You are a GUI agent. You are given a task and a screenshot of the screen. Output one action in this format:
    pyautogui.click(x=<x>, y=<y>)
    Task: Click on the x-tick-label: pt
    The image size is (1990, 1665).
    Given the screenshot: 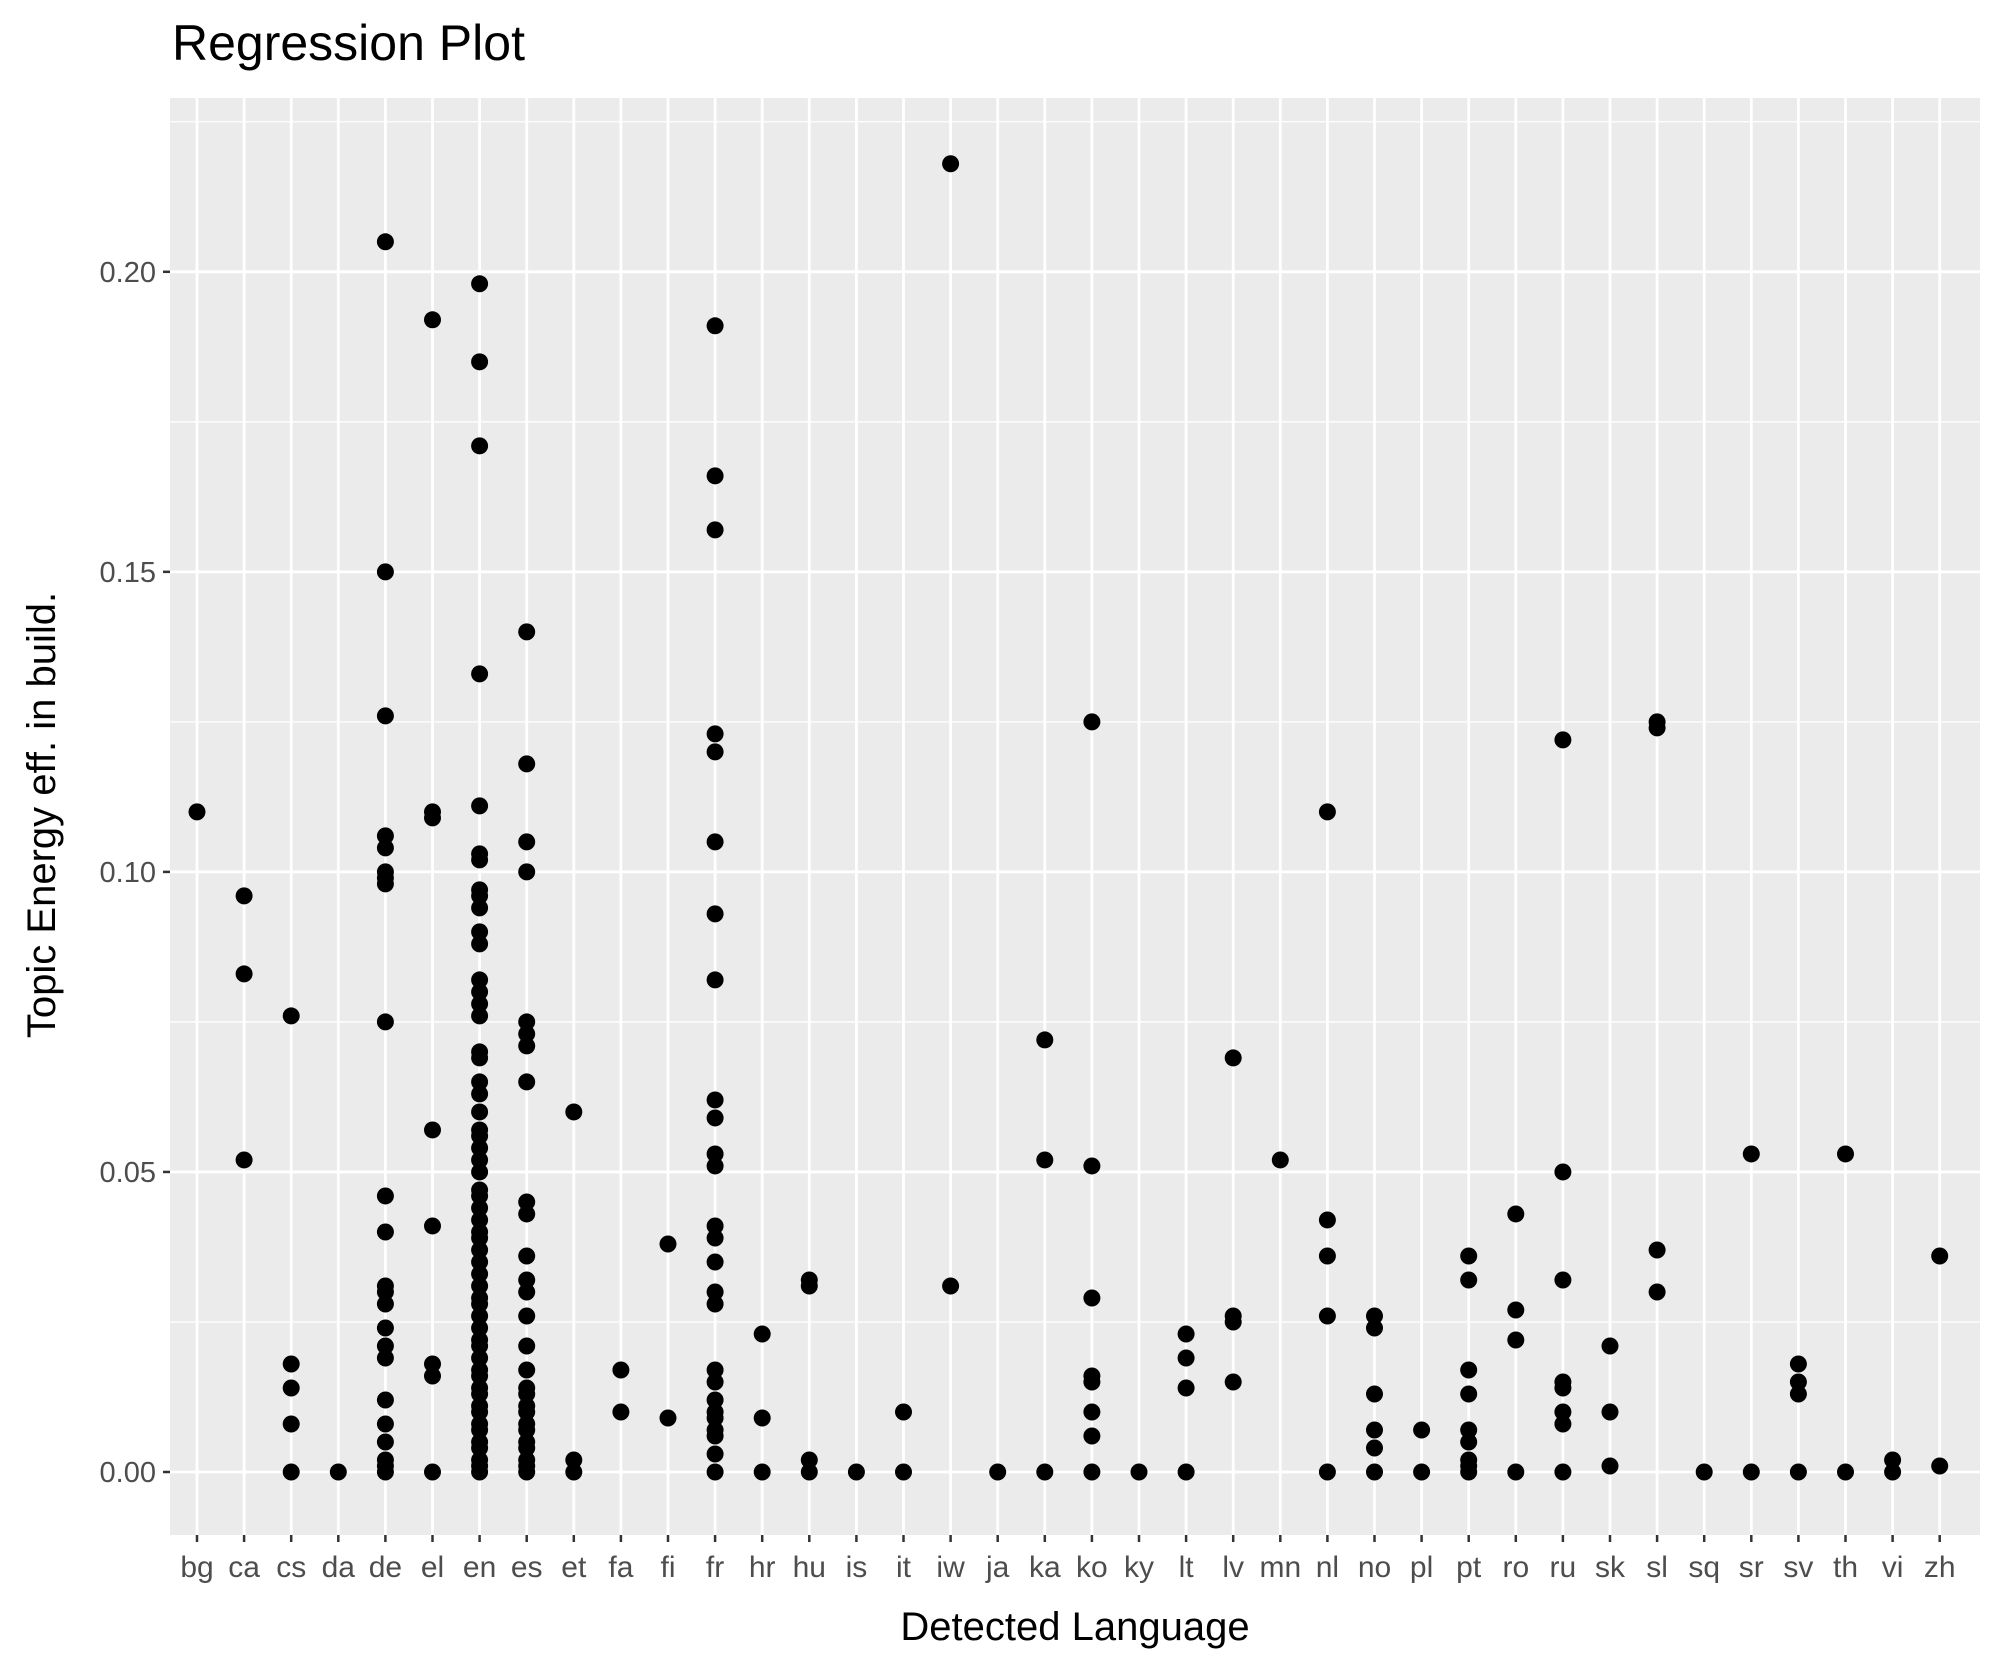 What is the action you would take?
    pyautogui.click(x=1469, y=1567)
    